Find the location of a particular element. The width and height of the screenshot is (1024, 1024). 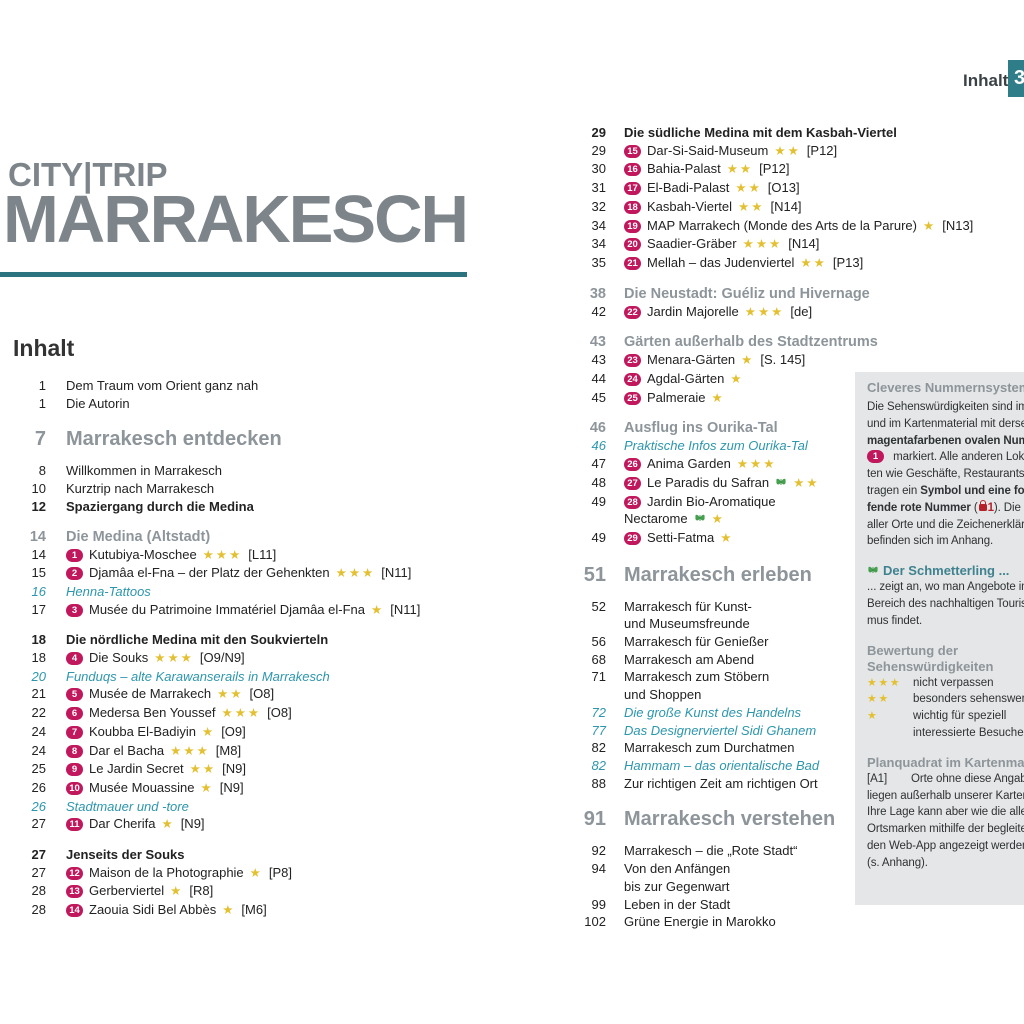

toc-entry-label: Saadier-Gräber is located at coordinates (692, 244).